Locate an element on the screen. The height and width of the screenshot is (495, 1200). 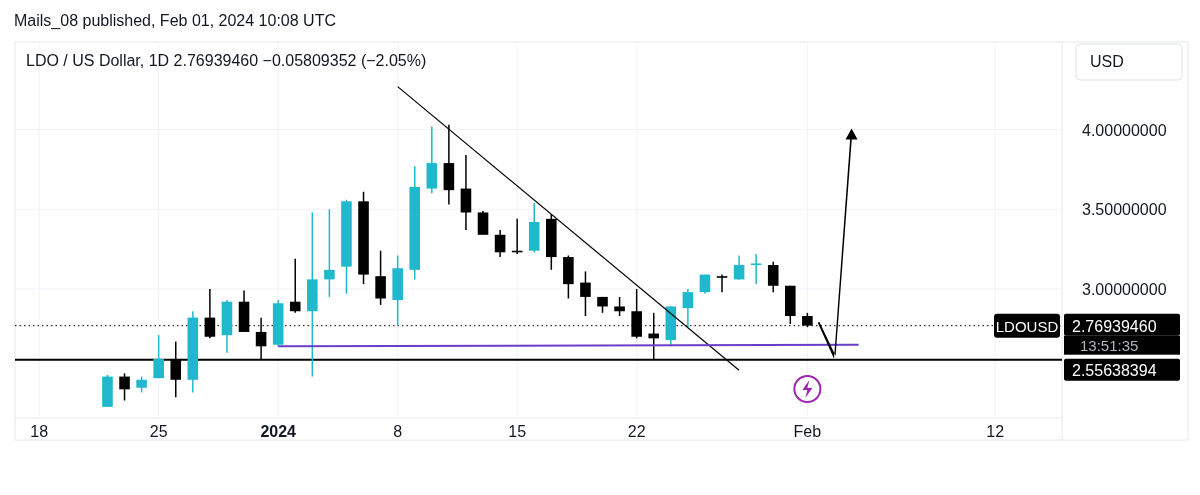
x-tick-label: 22 is located at coordinates (636, 431).